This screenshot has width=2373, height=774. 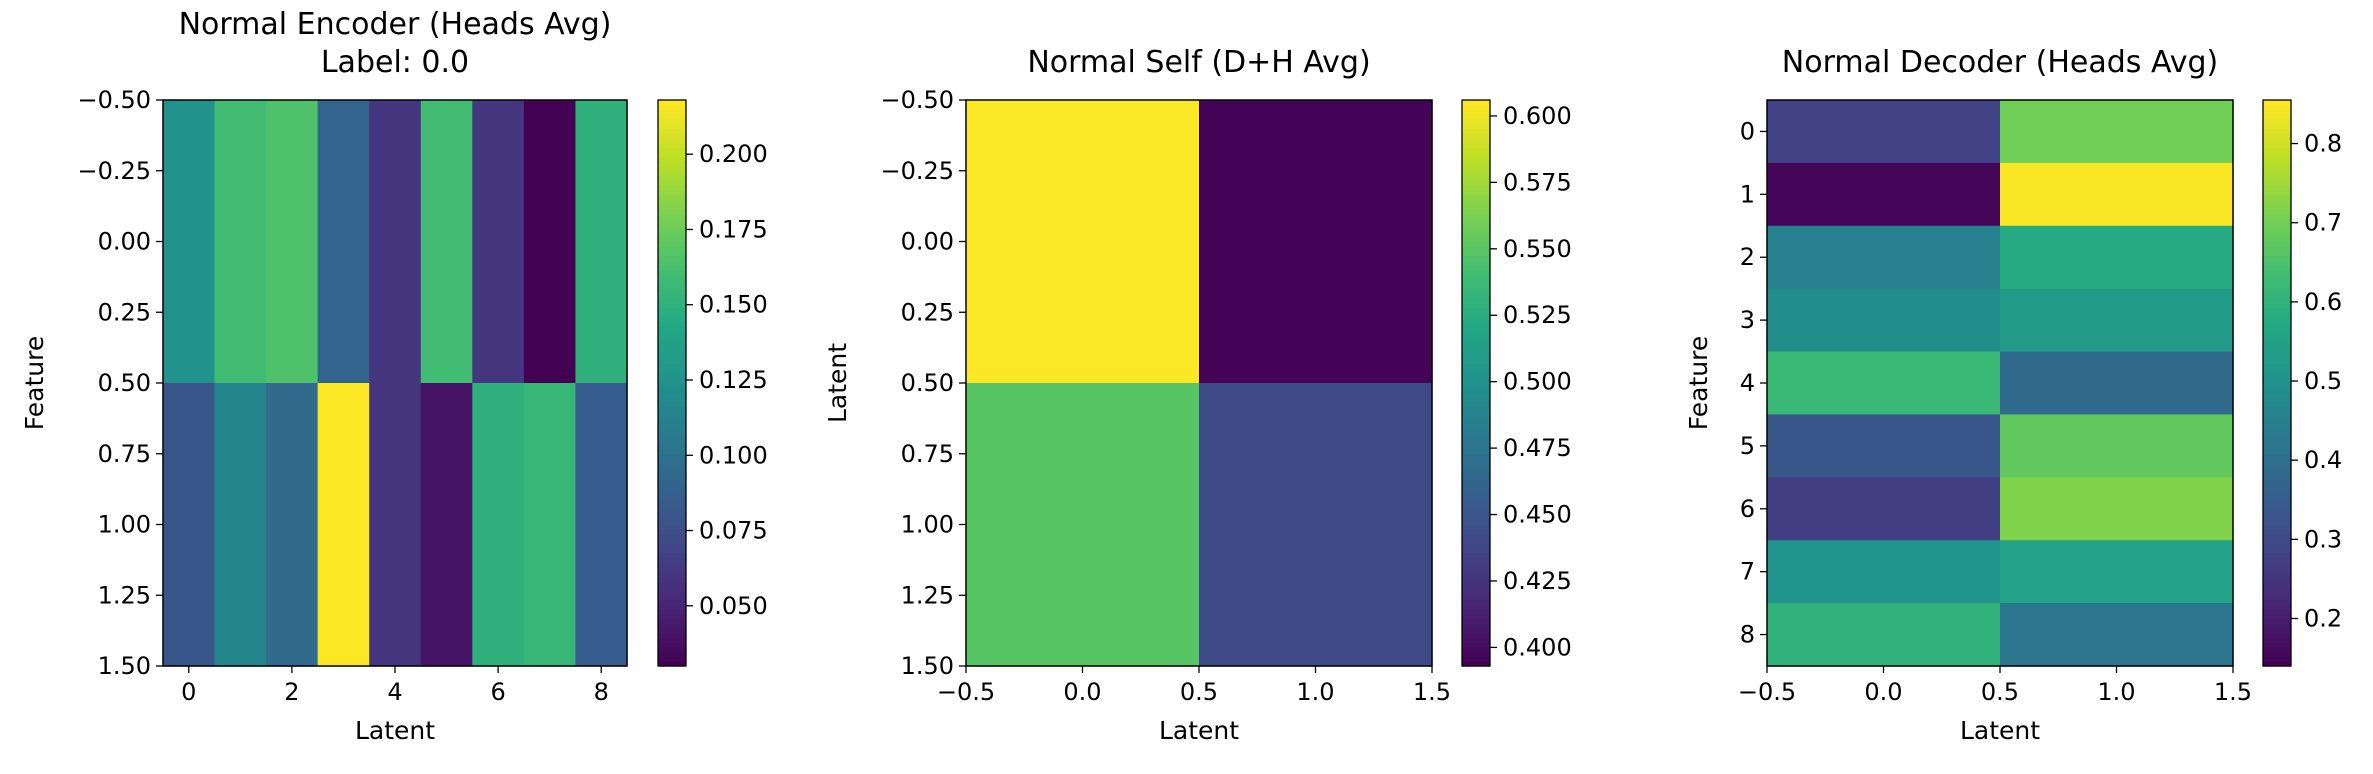 I want to click on colorbar-tick-label: 0.600, so click(x=1537, y=116).